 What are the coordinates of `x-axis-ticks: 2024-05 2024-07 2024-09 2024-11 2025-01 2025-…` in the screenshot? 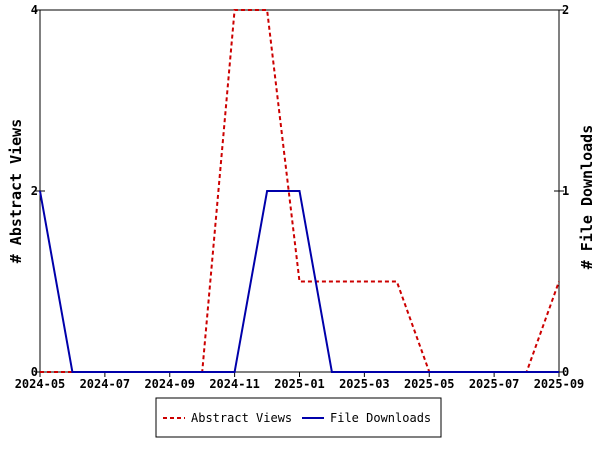 It's located at (300, 381).